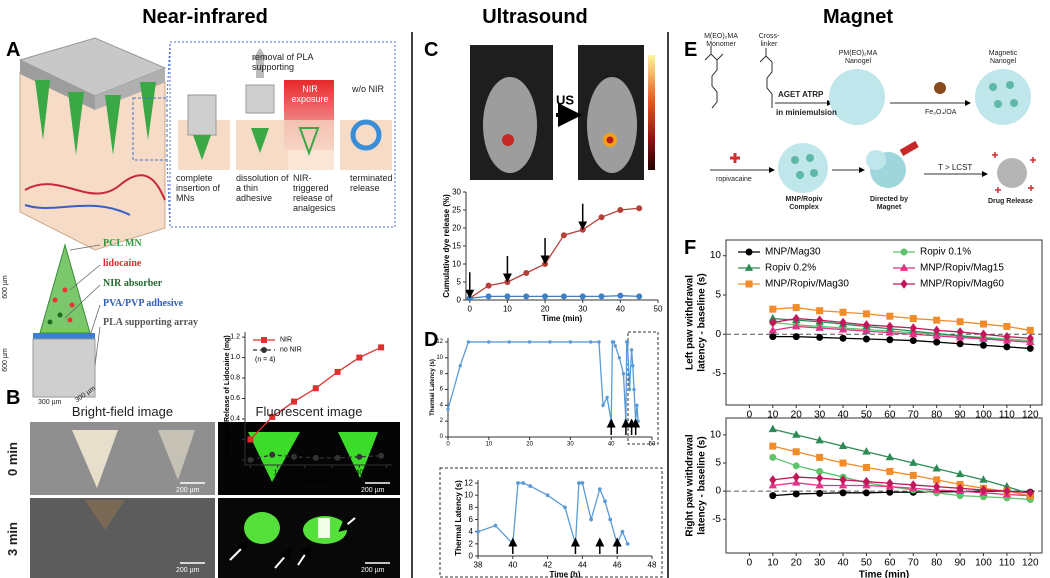  Describe the element at coordinates (961, 415) in the screenshot. I see `x-tick-label: 90` at that location.